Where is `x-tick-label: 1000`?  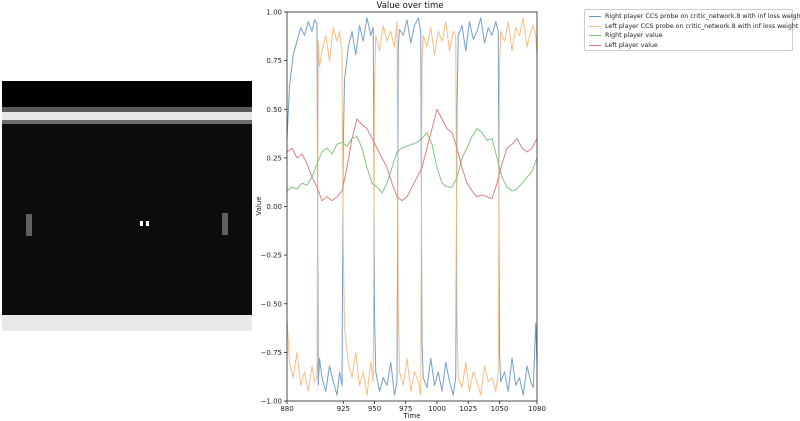 x-tick-label: 1000 is located at coordinates (437, 409).